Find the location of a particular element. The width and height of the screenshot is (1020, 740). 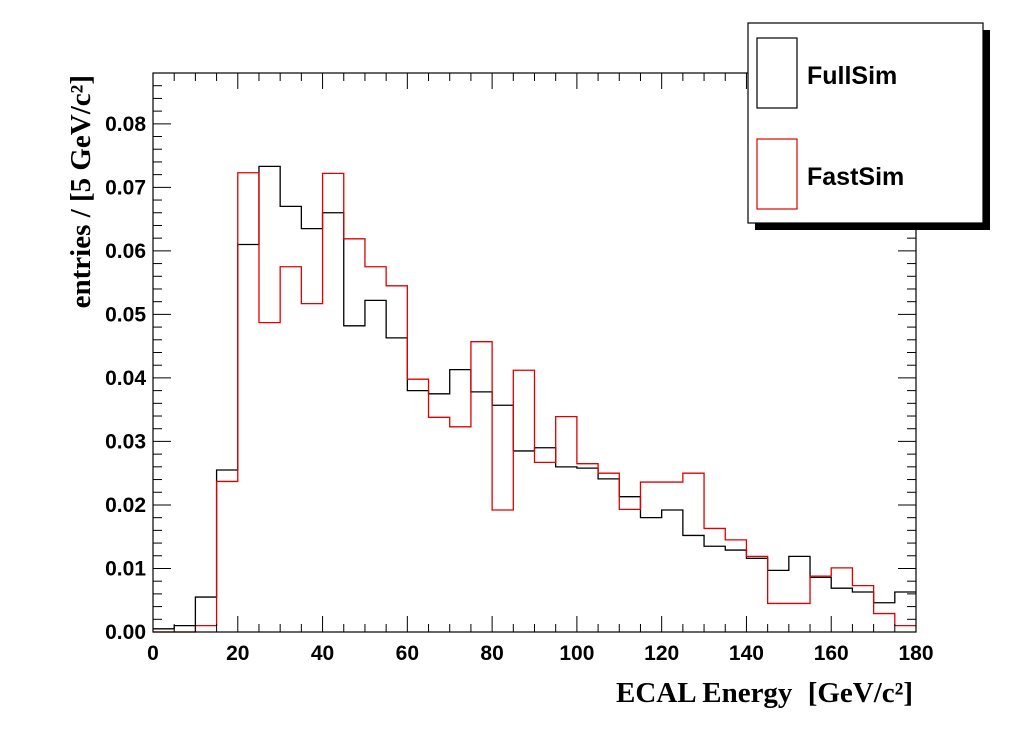

y-tick-label: 0.08 is located at coordinates (125, 124).